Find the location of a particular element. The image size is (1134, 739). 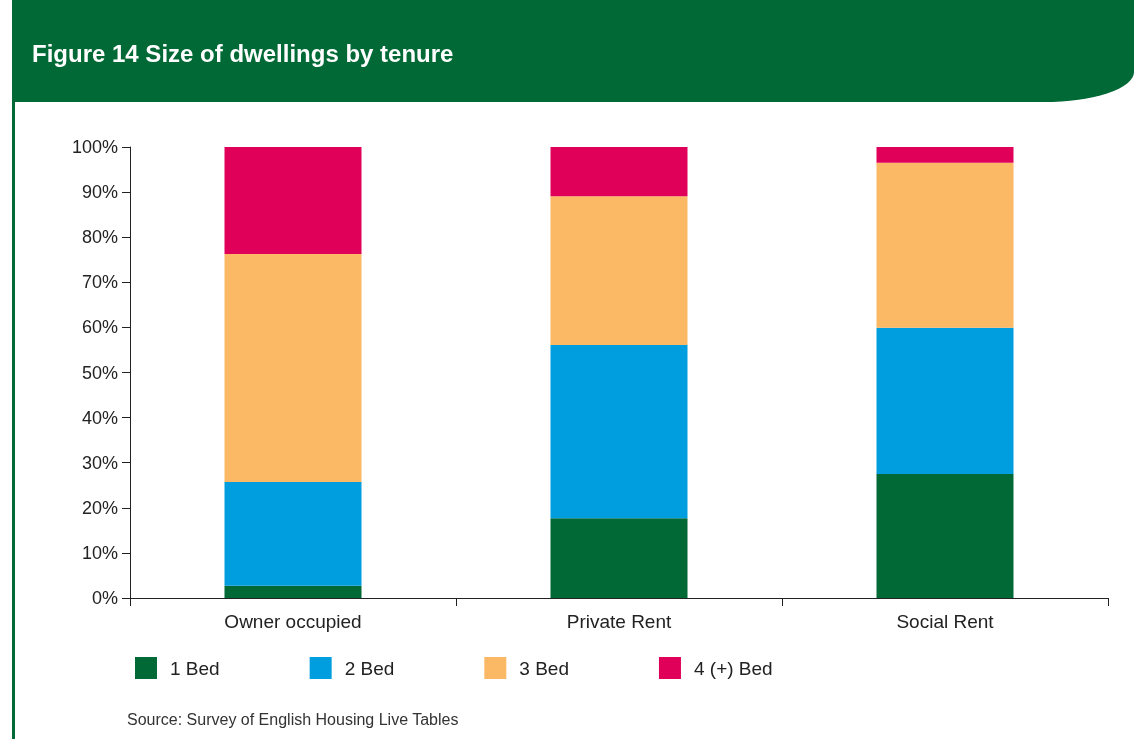

y-tick-label: 70% is located at coordinates (99, 282).